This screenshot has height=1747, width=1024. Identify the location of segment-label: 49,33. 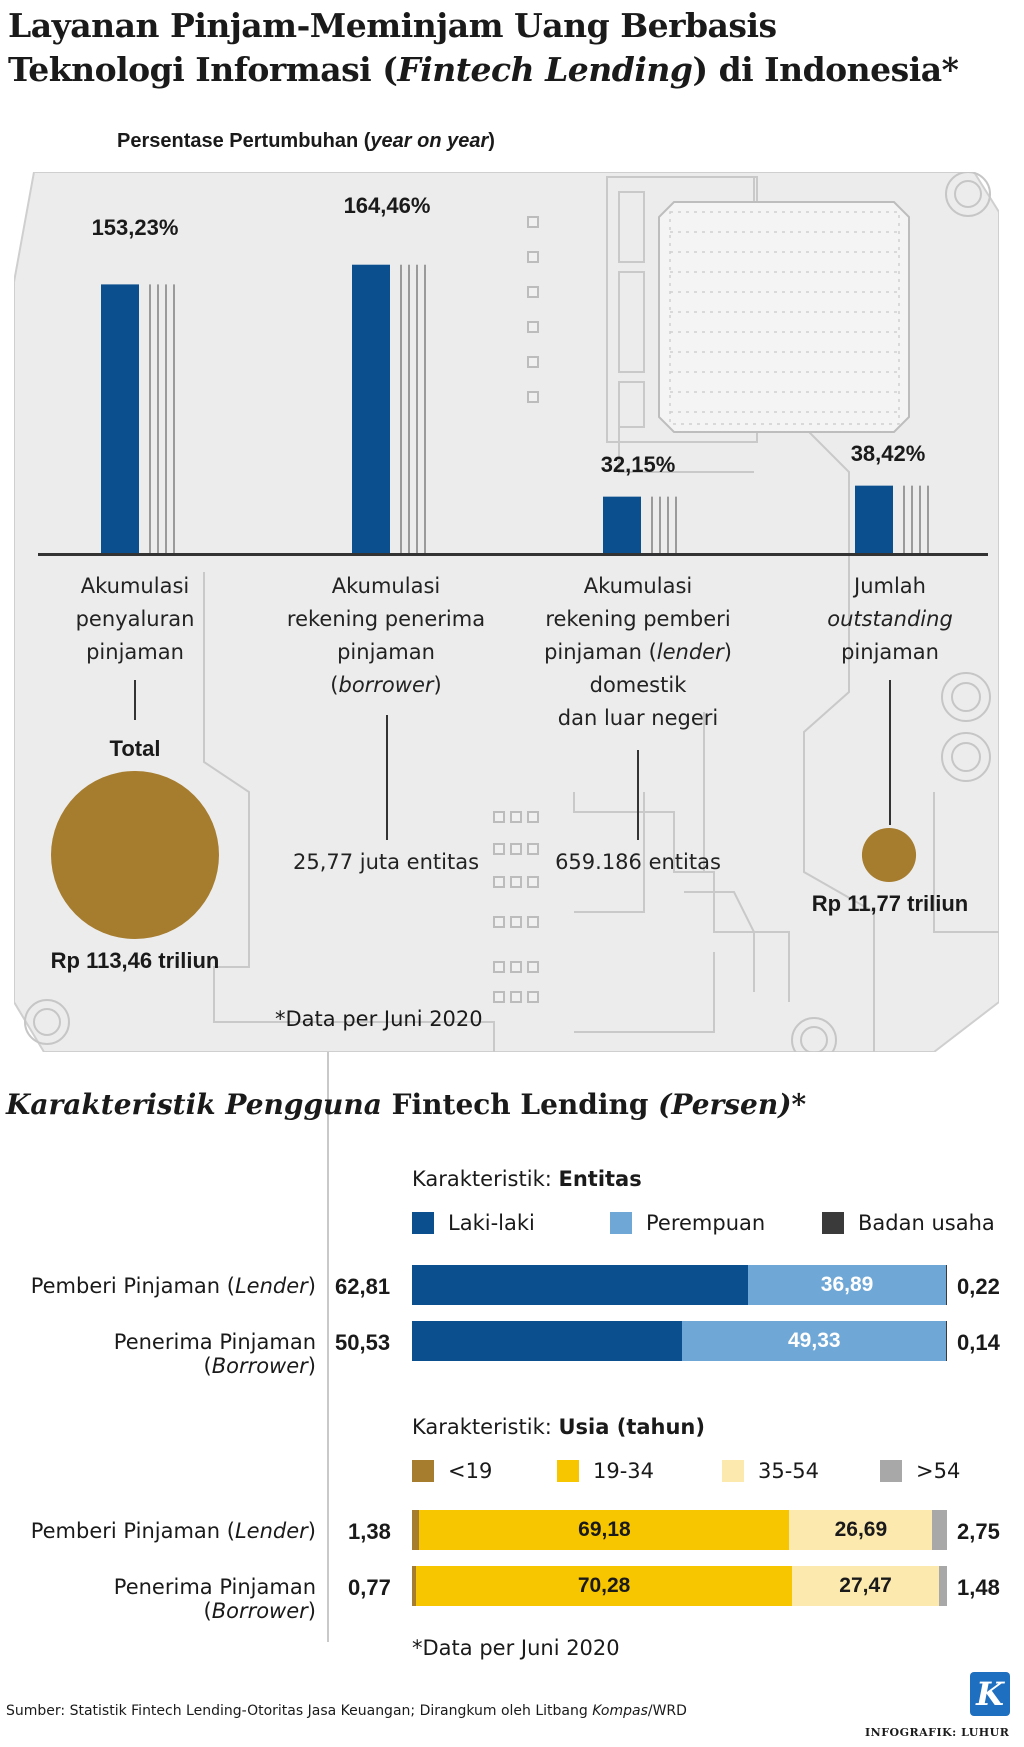
(814, 1340).